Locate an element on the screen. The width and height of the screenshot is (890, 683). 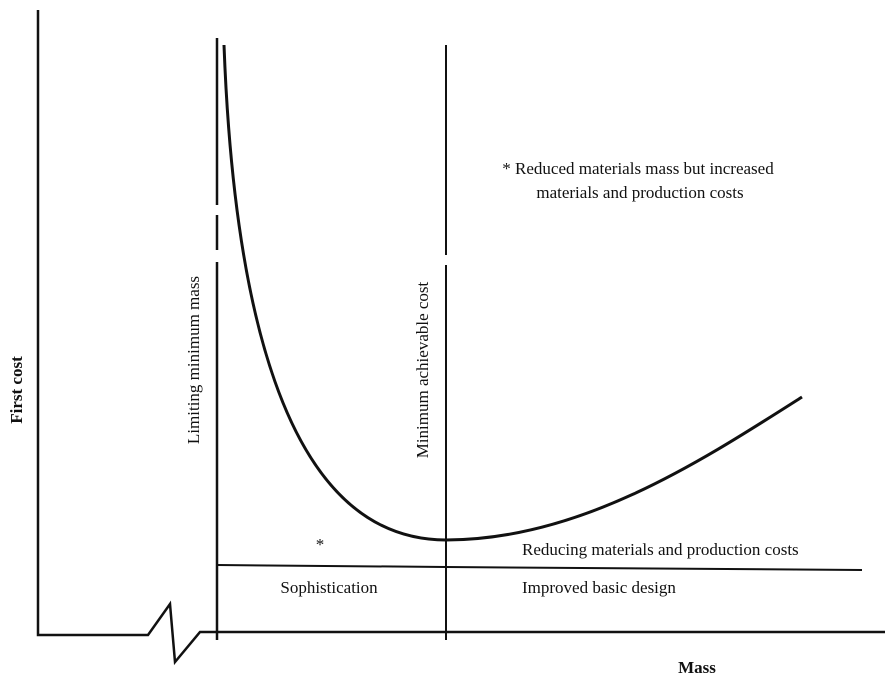
note-line: * Reduced materials mass but increased is located at coordinates (638, 168).